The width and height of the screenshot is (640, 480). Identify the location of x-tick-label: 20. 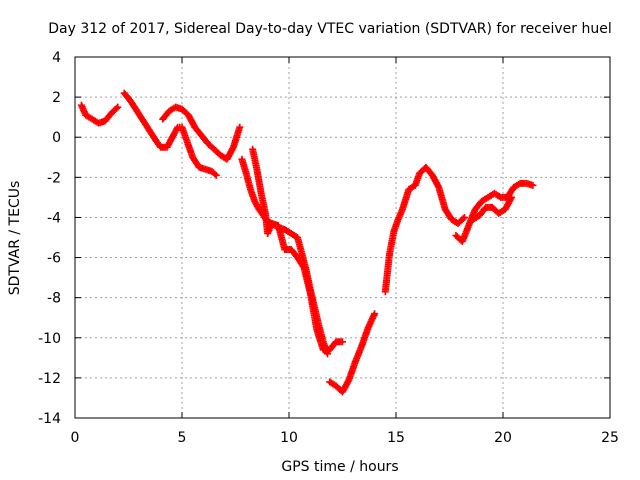
(503, 438).